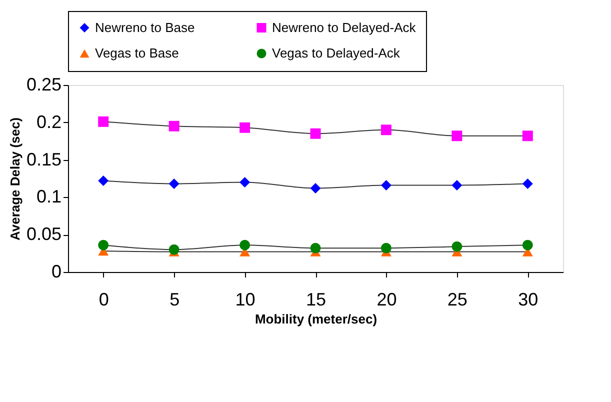 Image resolution: width=611 pixels, height=402 pixels. What do you see at coordinates (44, 234) in the screenshot?
I see `y-tick-label: 0.05` at bounding box center [44, 234].